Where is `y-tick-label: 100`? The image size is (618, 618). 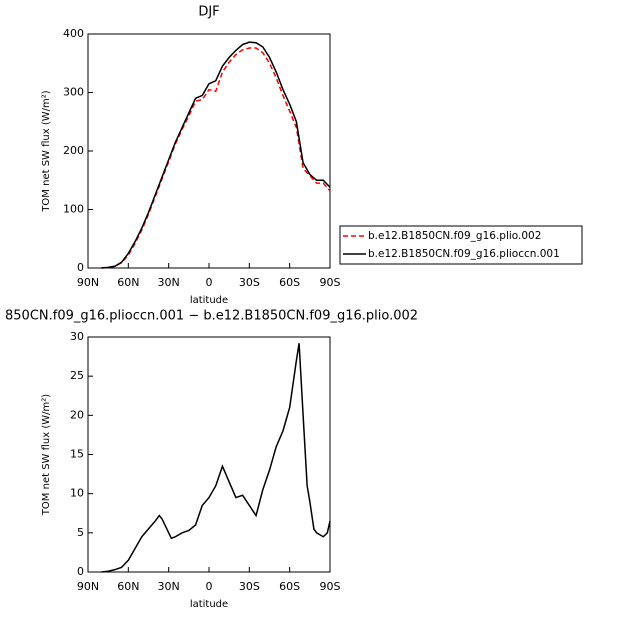 y-tick-label: 100 is located at coordinates (73, 209).